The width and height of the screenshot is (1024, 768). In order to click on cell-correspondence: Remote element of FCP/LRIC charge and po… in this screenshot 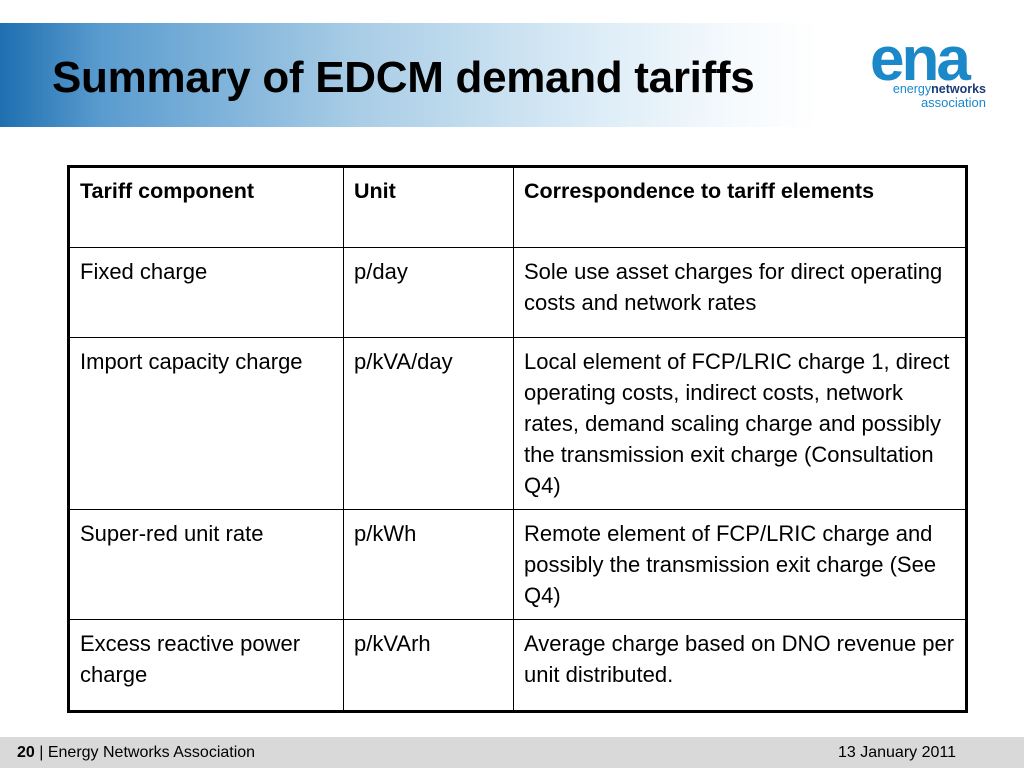, I will do `click(740, 564)`.